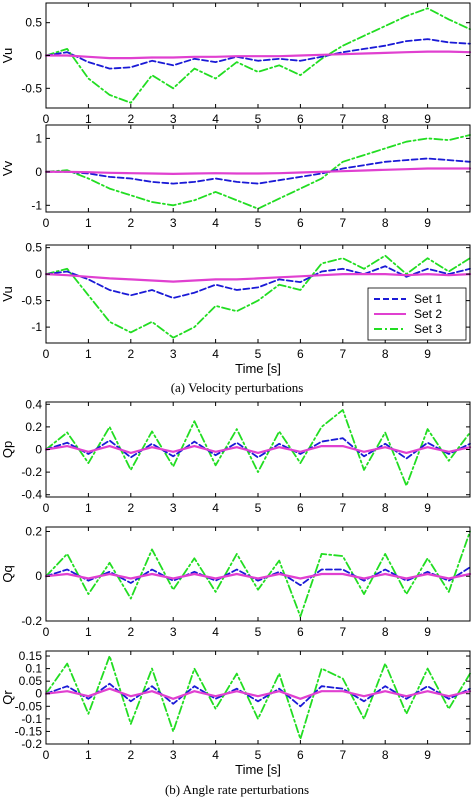  What do you see at coordinates (130, 632) in the screenshot?
I see `x-tick-label-plot-5: 2` at bounding box center [130, 632].